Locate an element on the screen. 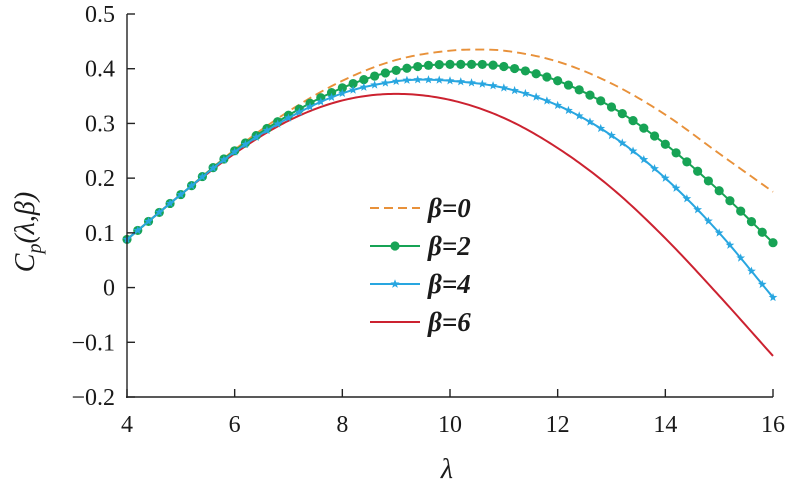  y-tick-label: 0.5 is located at coordinates (100, 15).